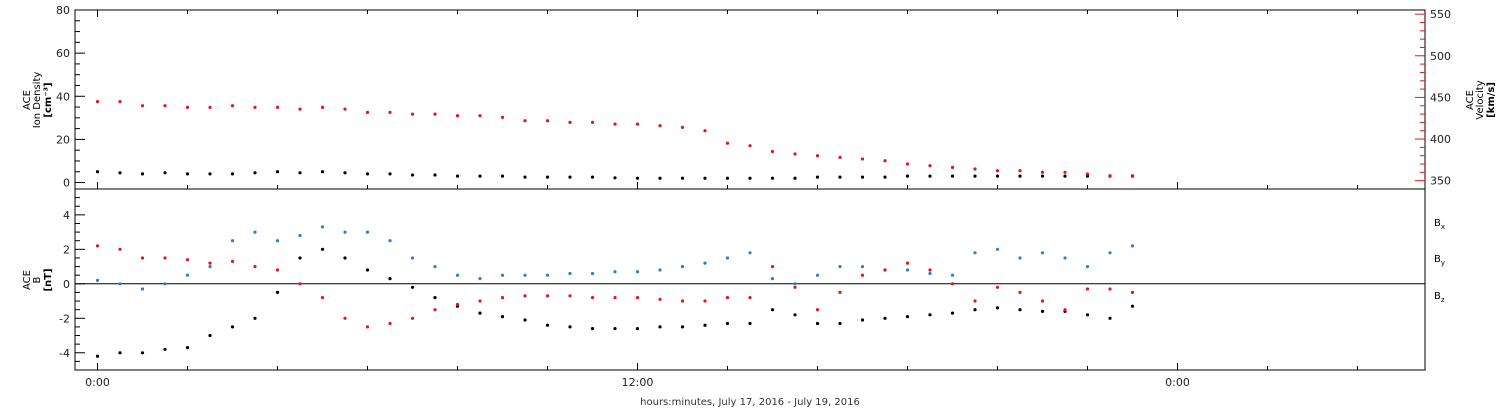  I want to click on plasma-right-y-axis: 350 400 450 500 550, so click(1433, 98).